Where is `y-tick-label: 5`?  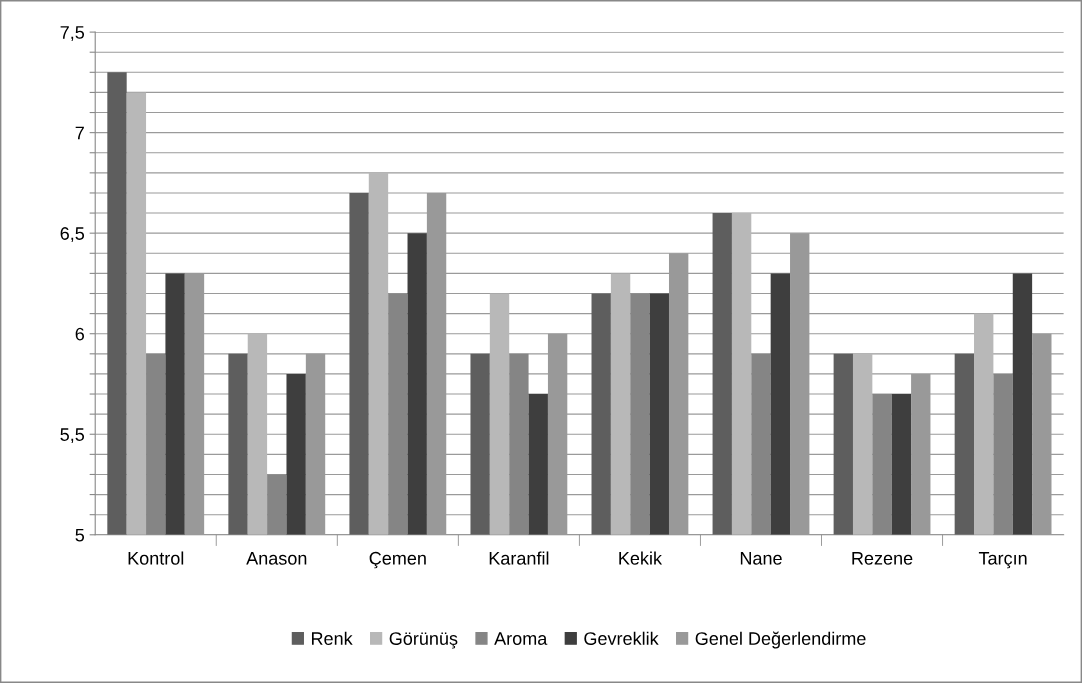
y-tick-label: 5 is located at coordinates (80, 535).